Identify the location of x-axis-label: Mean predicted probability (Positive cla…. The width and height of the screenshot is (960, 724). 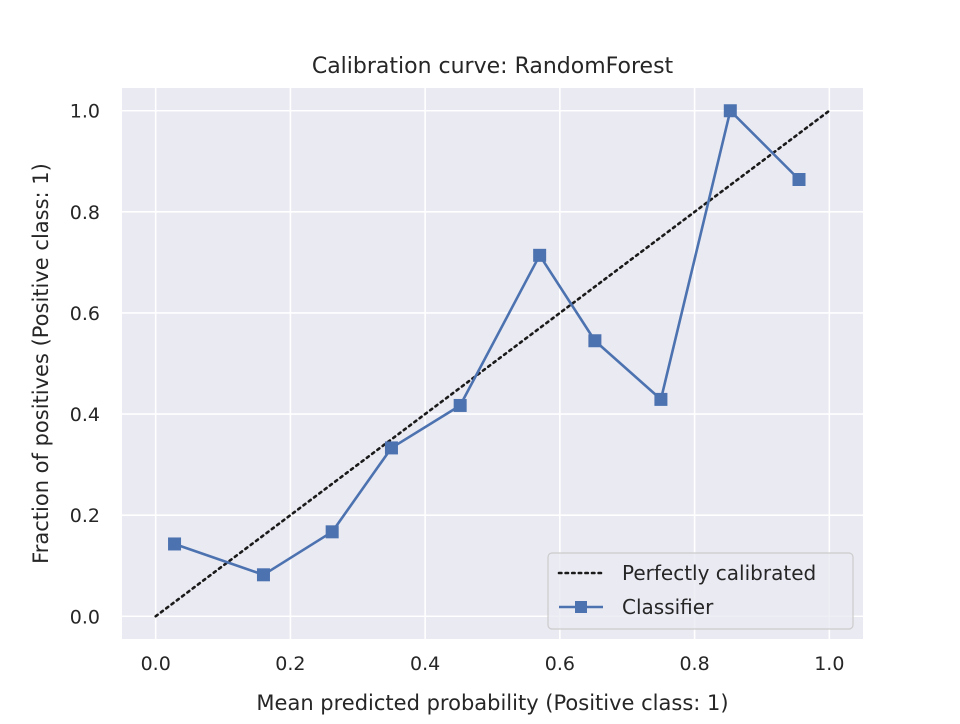
(492, 703).